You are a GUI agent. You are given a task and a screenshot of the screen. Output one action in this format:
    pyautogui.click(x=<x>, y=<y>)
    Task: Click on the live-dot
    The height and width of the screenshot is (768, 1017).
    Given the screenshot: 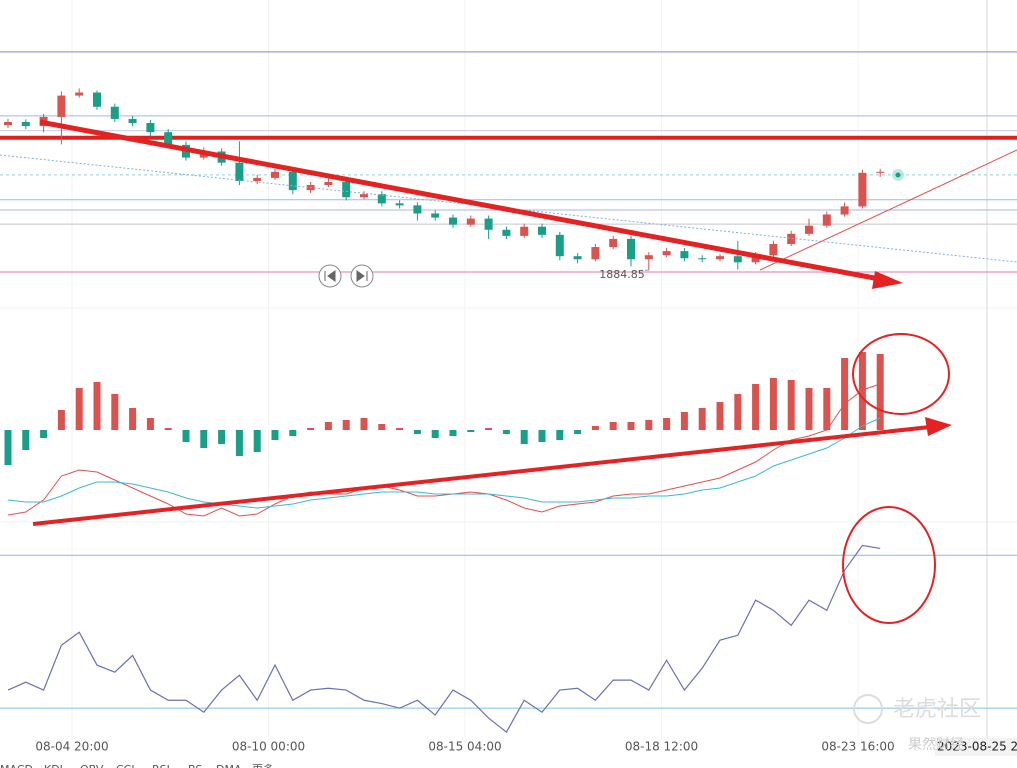 What is the action you would take?
    pyautogui.click(x=898, y=175)
    